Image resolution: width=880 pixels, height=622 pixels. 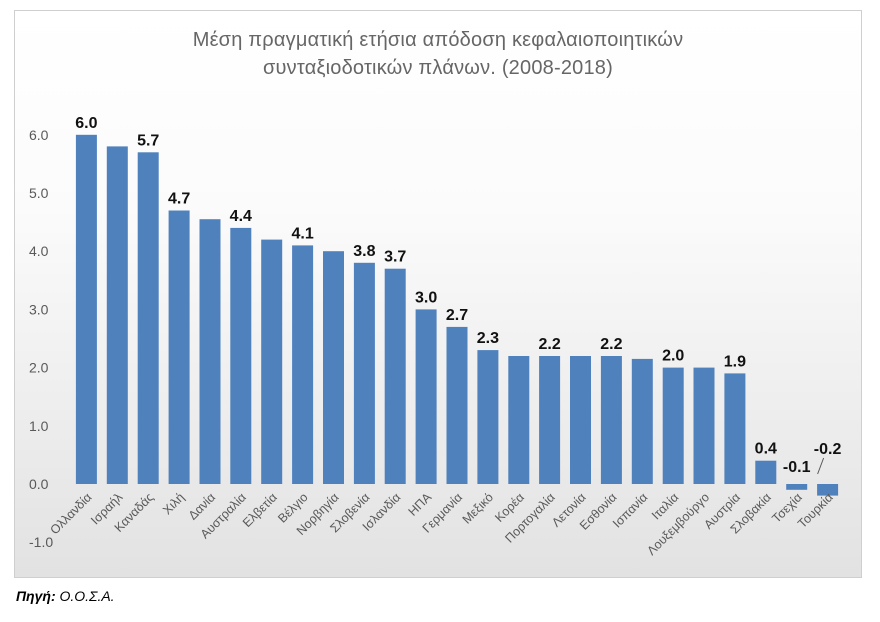 What do you see at coordinates (39, 251) in the screenshot?
I see `y-tick-label: 4.0` at bounding box center [39, 251].